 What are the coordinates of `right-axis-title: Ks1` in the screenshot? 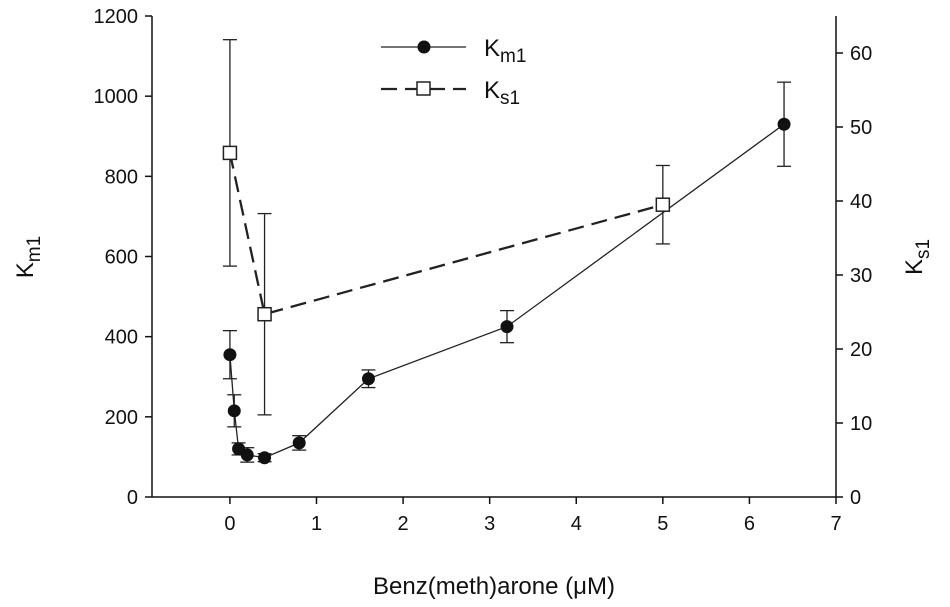 It's located at (917, 257).